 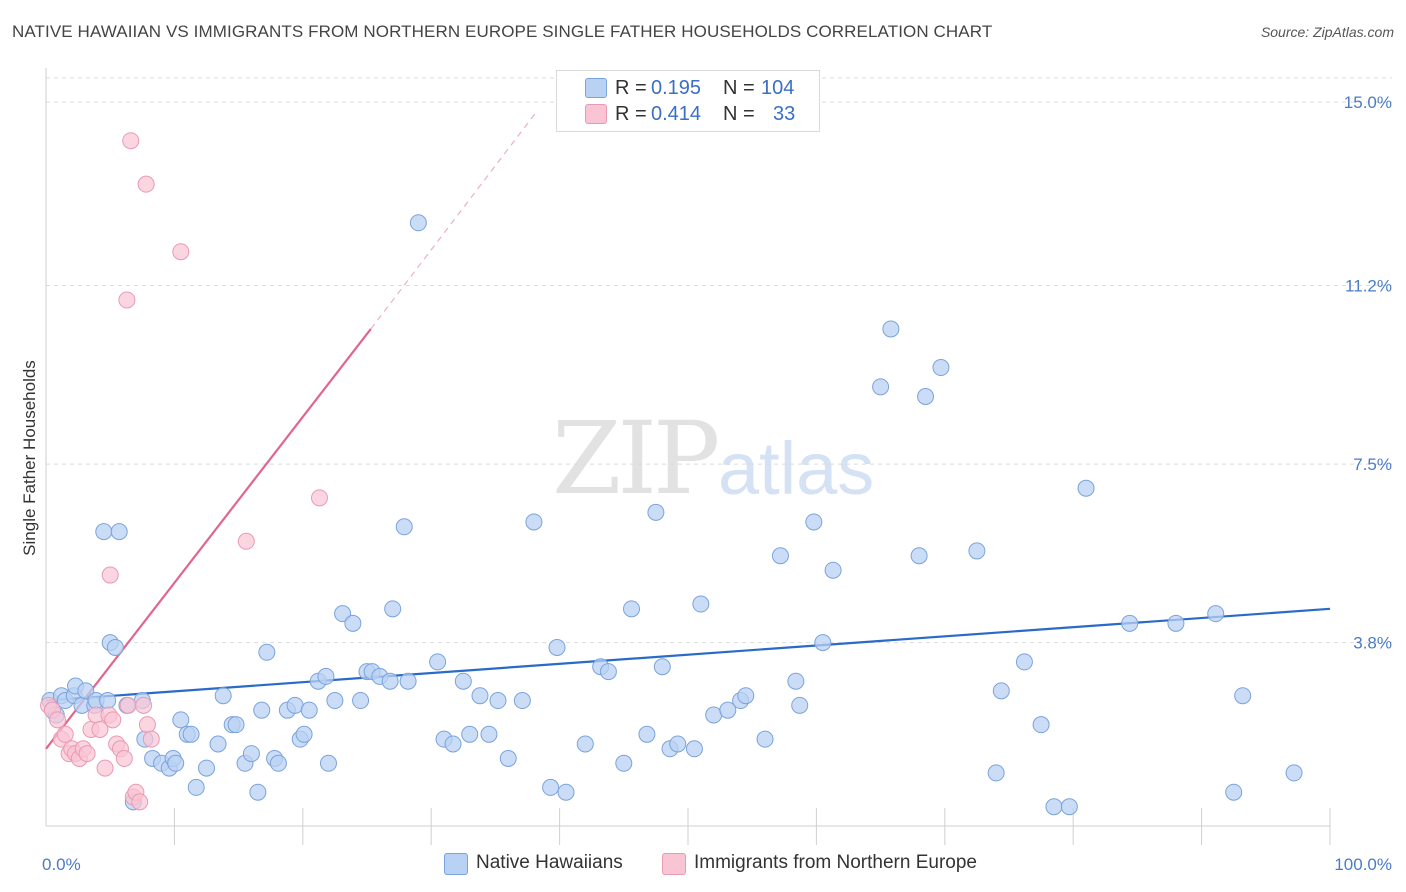 I want to click on trend-line-native-hawaiians, so click(x=688, y=654).